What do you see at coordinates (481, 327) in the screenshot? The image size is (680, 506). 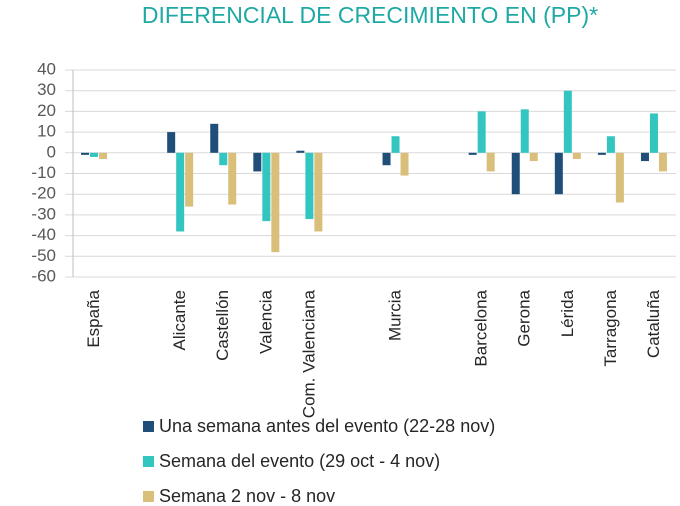 I see `x-tick-label: Barcelona` at bounding box center [481, 327].